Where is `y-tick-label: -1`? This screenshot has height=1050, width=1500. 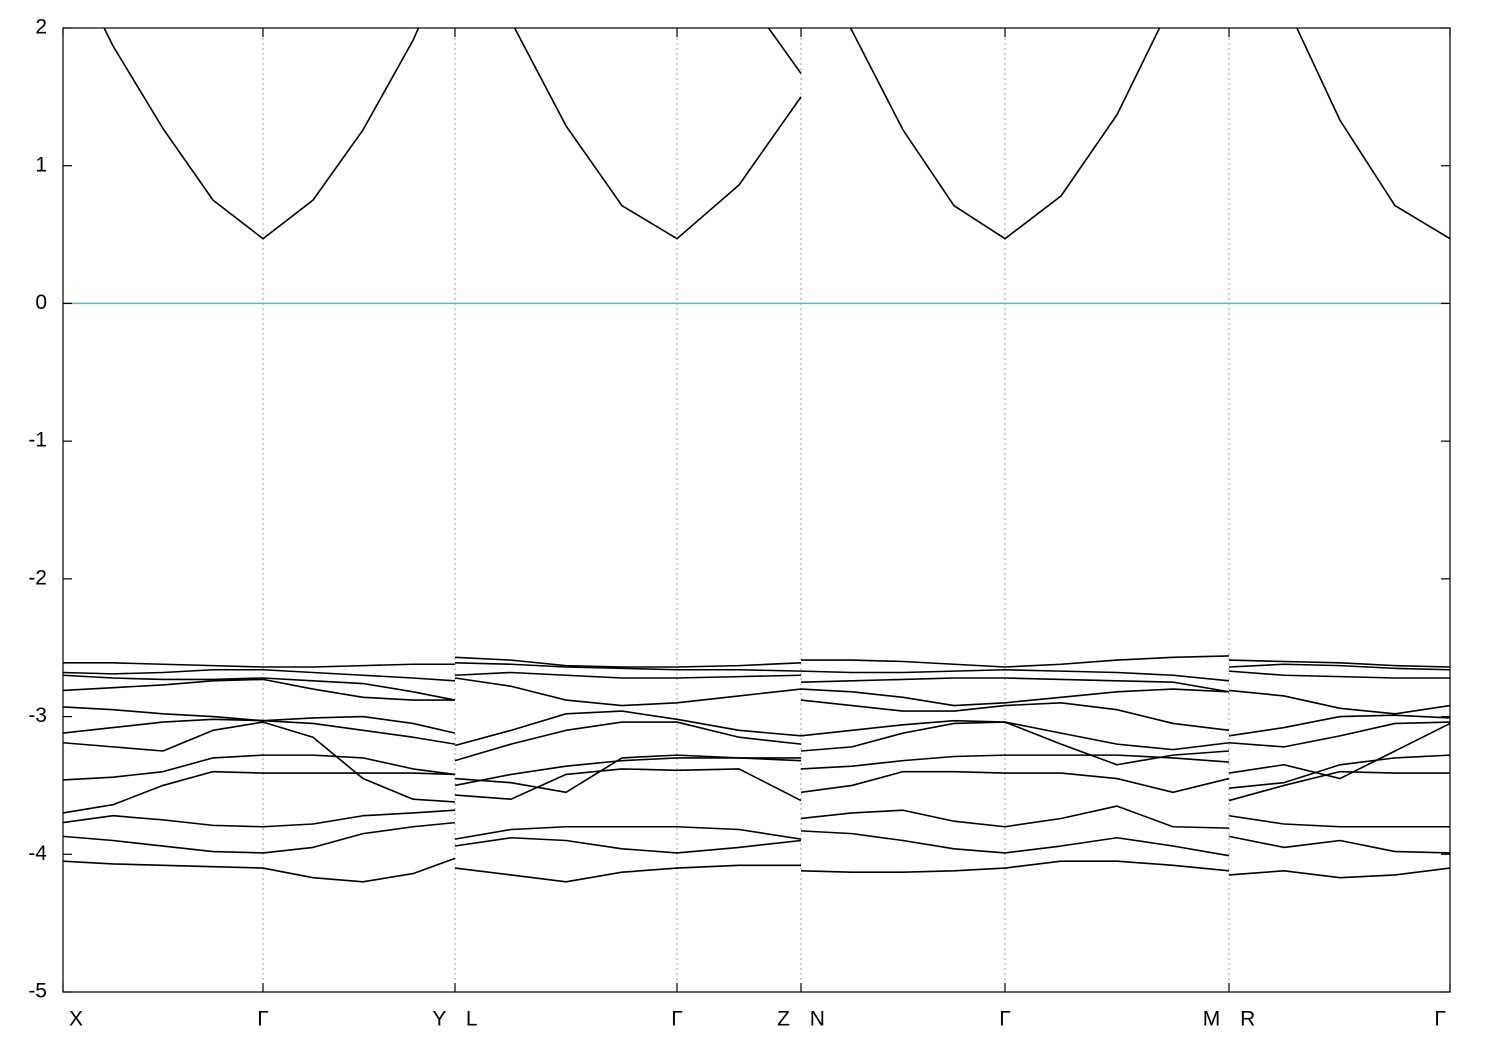 y-tick-label: -1 is located at coordinates (37, 440).